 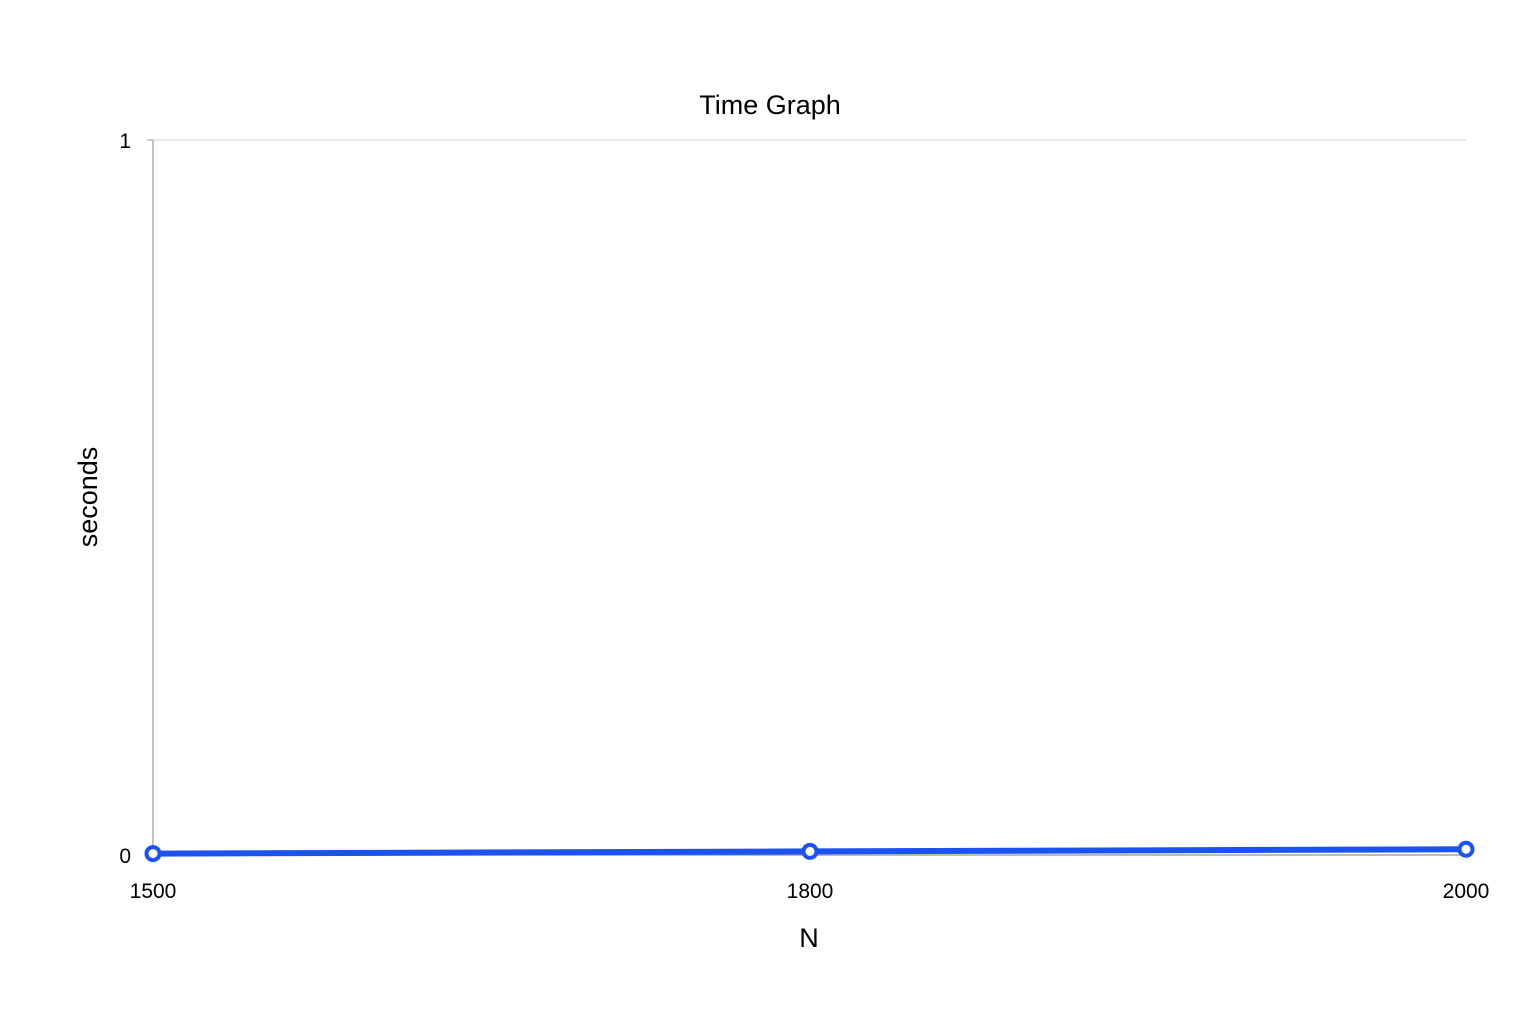 What do you see at coordinates (125, 141) in the screenshot?
I see `y-tick-label-1: 1` at bounding box center [125, 141].